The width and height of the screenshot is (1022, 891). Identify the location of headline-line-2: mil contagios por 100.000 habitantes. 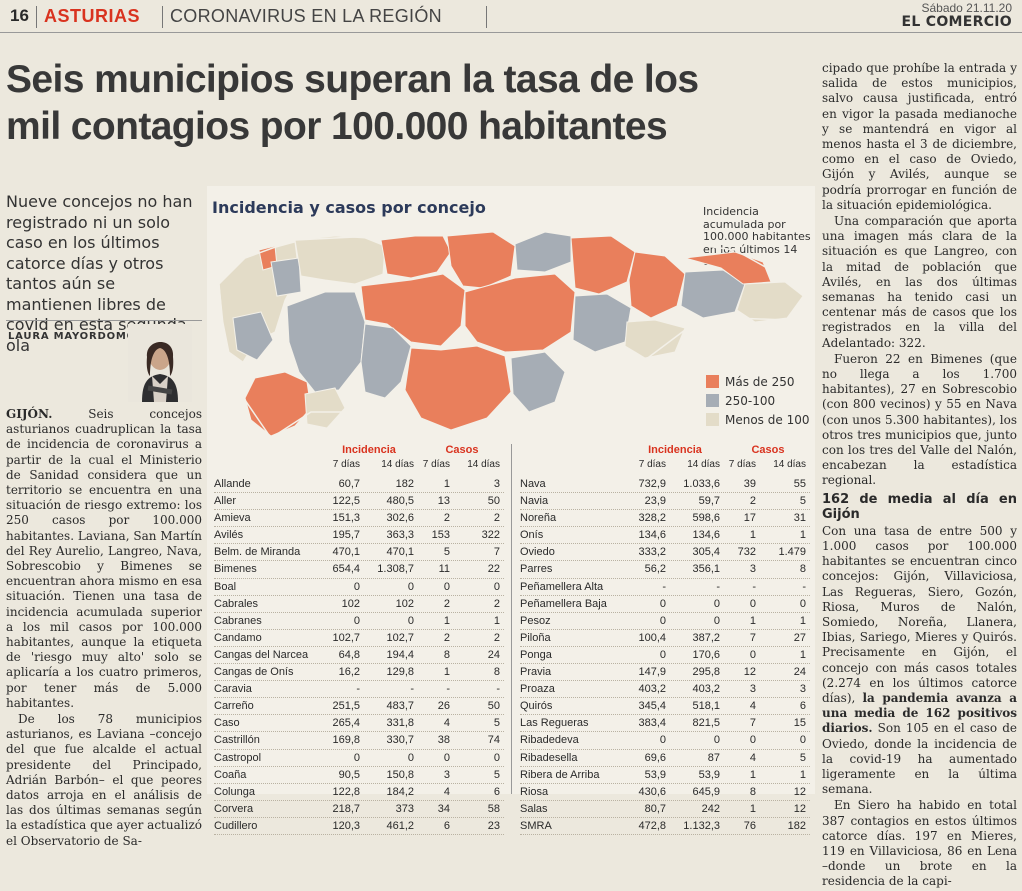
(337, 126).